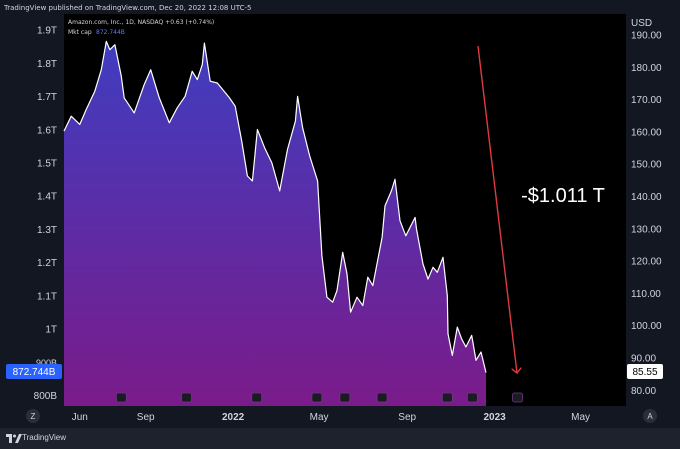 This screenshot has height=449, width=680. What do you see at coordinates (340, 417) in the screenshot?
I see `time-axis-panel` at bounding box center [340, 417].